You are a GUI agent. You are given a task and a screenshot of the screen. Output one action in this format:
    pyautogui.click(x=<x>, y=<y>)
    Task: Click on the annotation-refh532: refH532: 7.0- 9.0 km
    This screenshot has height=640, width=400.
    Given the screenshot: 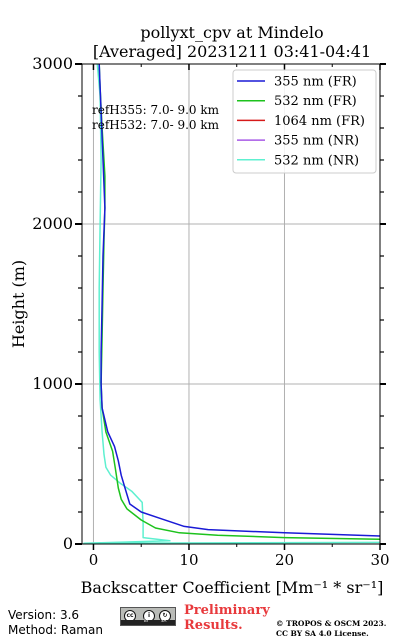 What is the action you would take?
    pyautogui.click(x=156, y=125)
    